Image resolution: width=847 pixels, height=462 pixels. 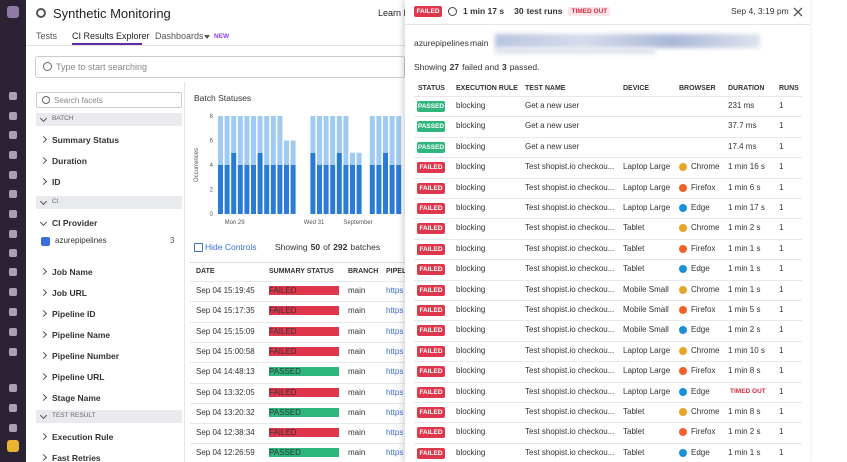 What do you see at coordinates (512, 11) in the screenshot?
I see `panel-header: FAILED 1 min 17 s 30 test runs TIMED OUT` at bounding box center [512, 11].